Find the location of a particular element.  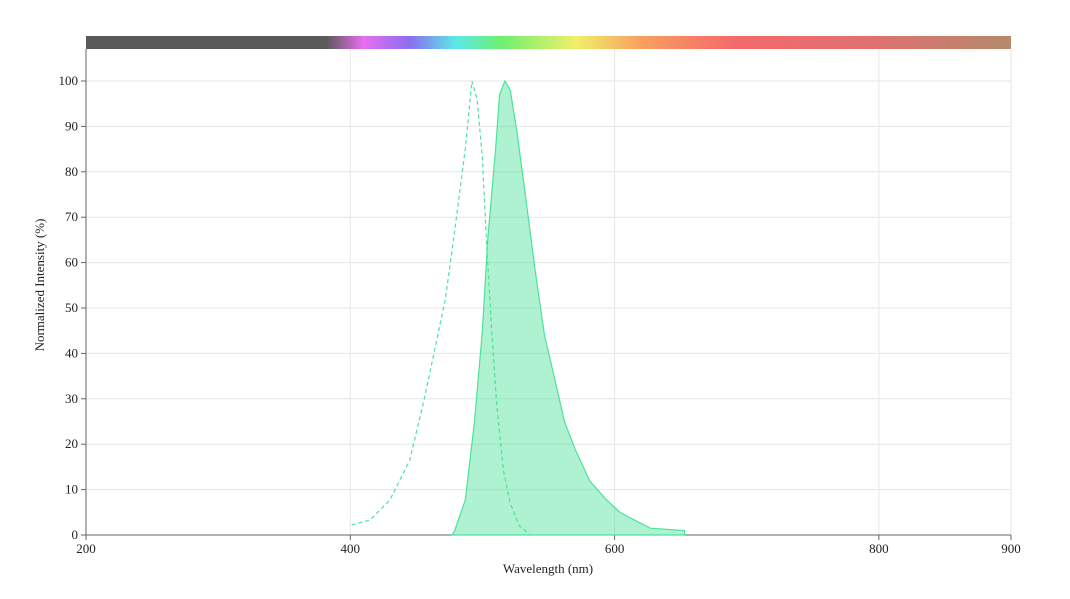

y-tick-label: 50 is located at coordinates (71, 307).